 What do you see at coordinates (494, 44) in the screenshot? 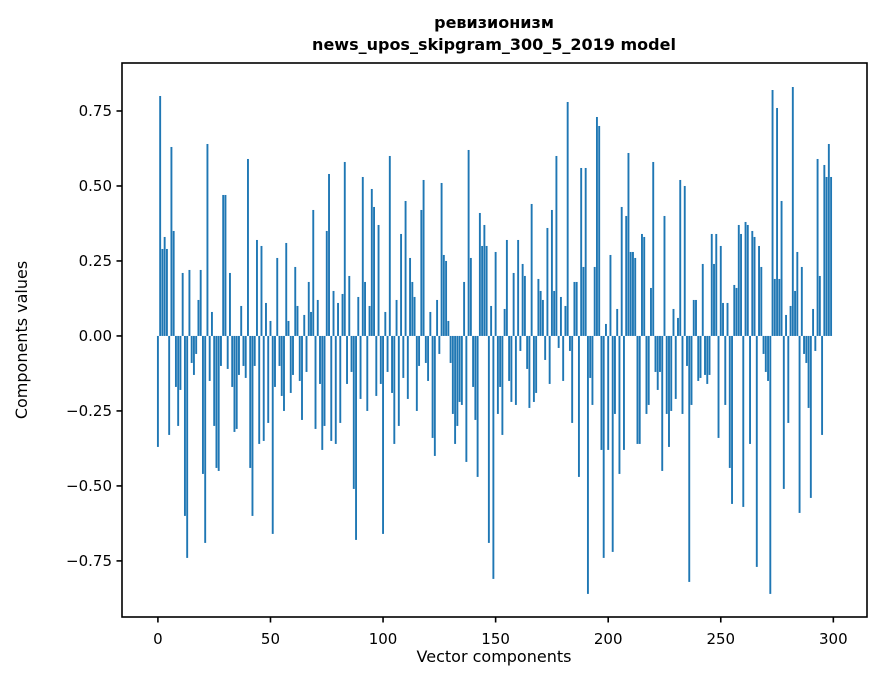
I see `chart-subtitle: news_upos_skipgram_300_5_2019 model` at bounding box center [494, 44].